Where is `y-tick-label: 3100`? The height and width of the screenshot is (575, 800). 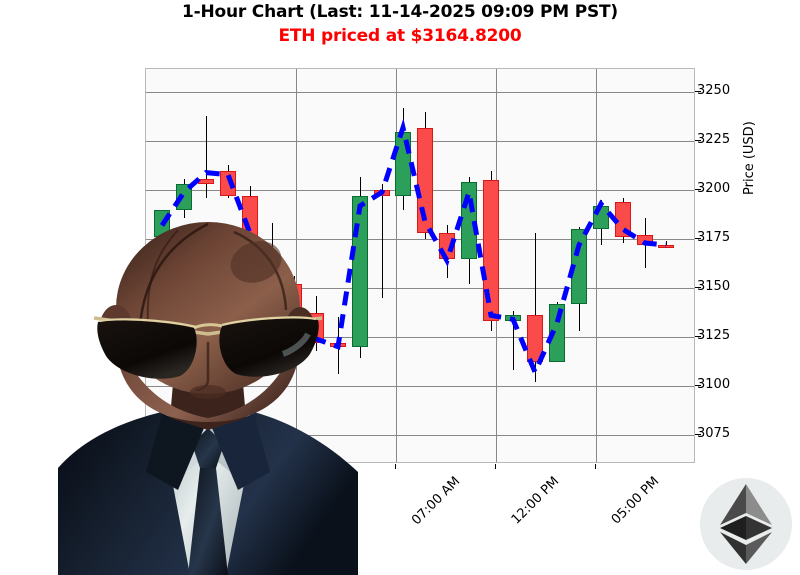 y-tick-label: 3100 is located at coordinates (714, 384).